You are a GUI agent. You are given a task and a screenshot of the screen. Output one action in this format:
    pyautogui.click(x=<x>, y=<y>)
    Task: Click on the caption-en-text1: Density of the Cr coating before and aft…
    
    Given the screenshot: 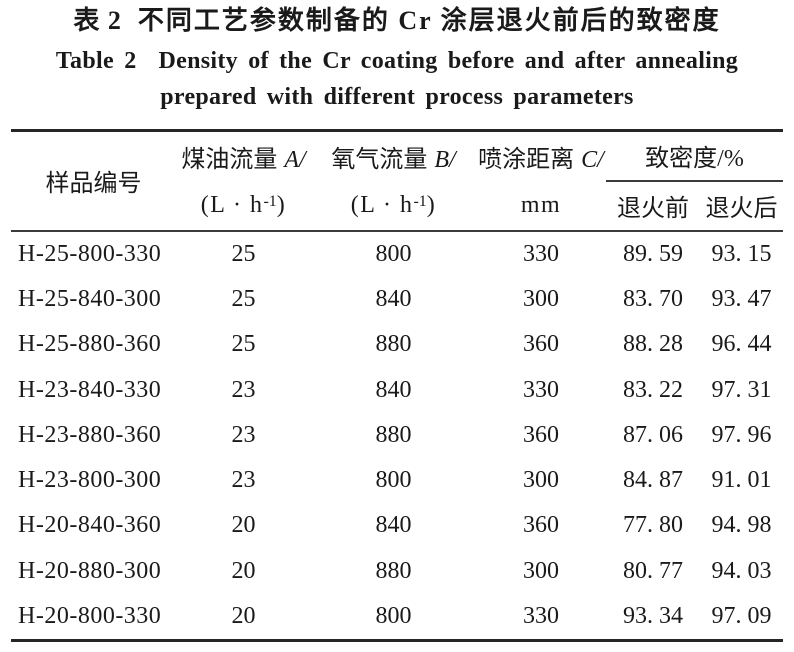 What is the action you would take?
    pyautogui.click(x=448, y=61)
    